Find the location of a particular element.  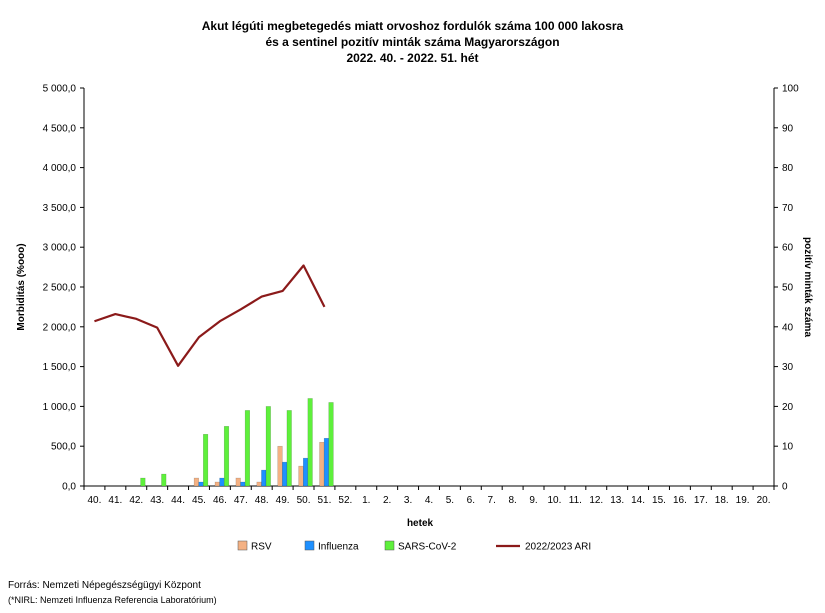

right-tick-label: 20 is located at coordinates (788, 407).